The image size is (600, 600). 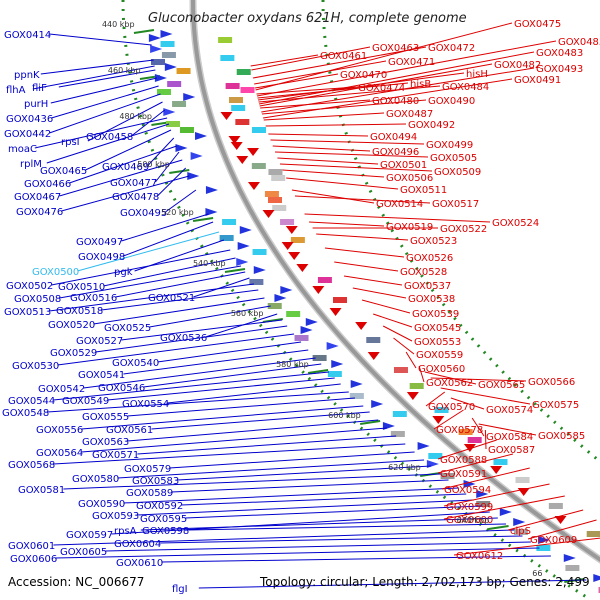 What do you see at coordinates (70, 142) in the screenshot?
I see `gene-label: rpsI` at bounding box center [70, 142].